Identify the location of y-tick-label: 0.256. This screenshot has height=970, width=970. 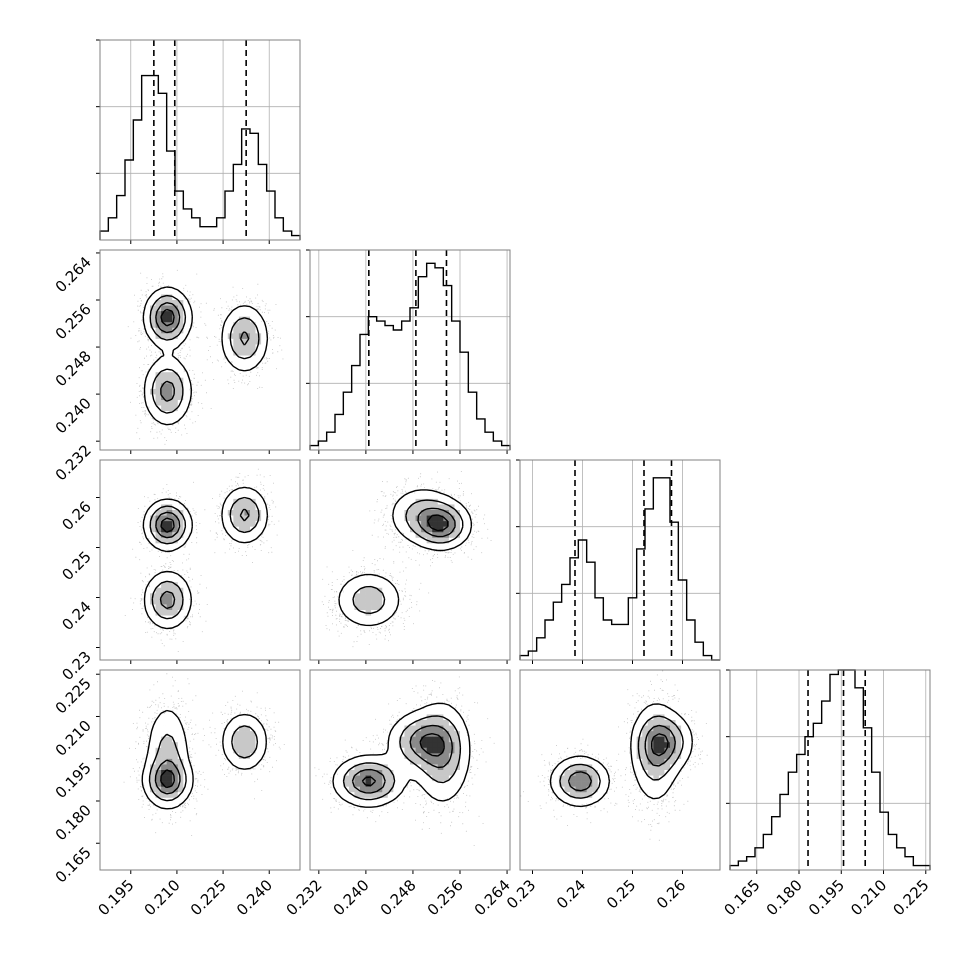
(73, 321).